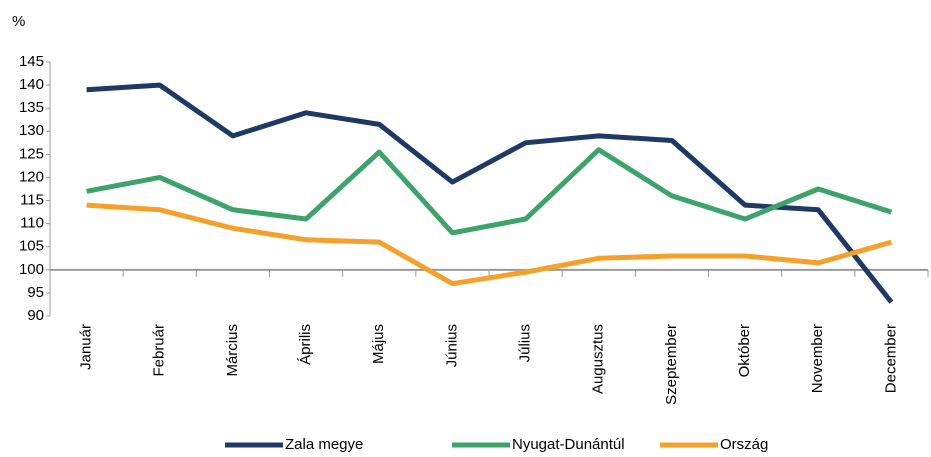 The image size is (931, 457). What do you see at coordinates (31, 84) in the screenshot?
I see `y-tick-label: 140` at bounding box center [31, 84].